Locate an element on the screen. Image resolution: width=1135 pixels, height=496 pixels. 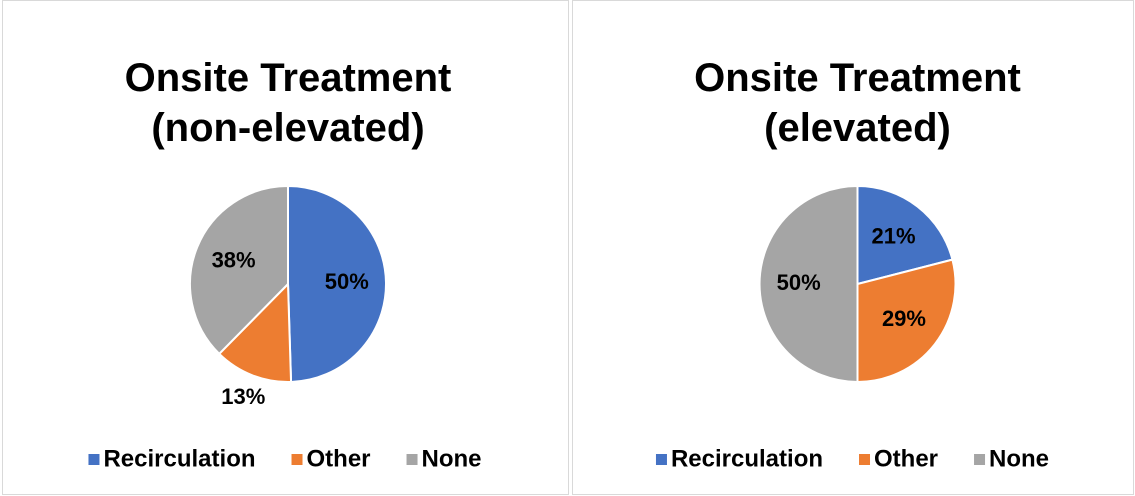
chart-title: Onsite Treatment (non-elevated) is located at coordinates (288, 103).